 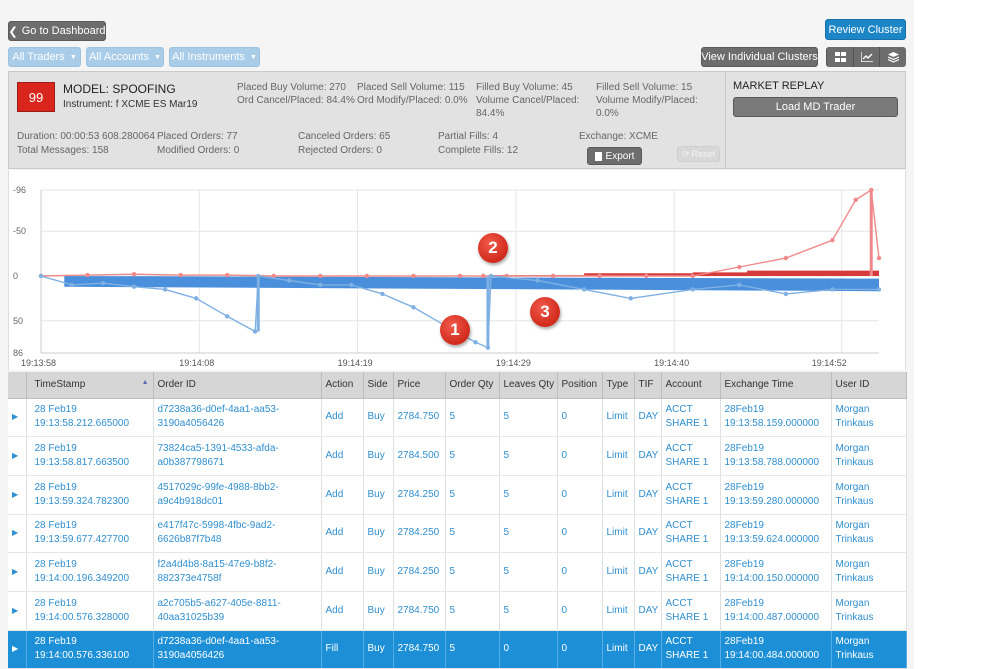 What do you see at coordinates (691, 385) in the screenshot?
I see `column-header-account: Account` at bounding box center [691, 385].